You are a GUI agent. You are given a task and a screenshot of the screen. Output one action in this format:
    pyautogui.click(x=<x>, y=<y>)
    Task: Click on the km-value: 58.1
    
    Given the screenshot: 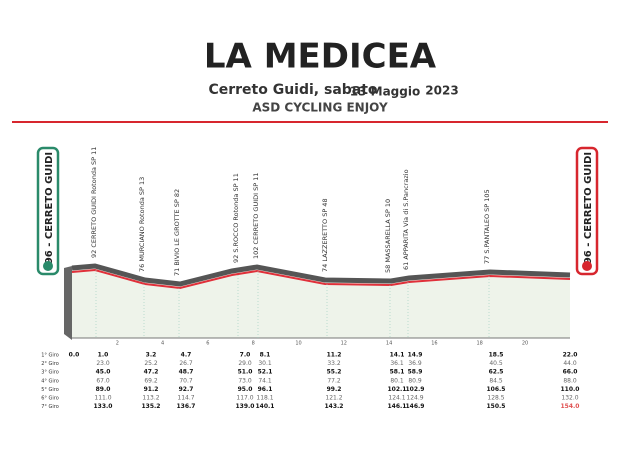 What is the action you would take?
    pyautogui.click(x=397, y=372)
    